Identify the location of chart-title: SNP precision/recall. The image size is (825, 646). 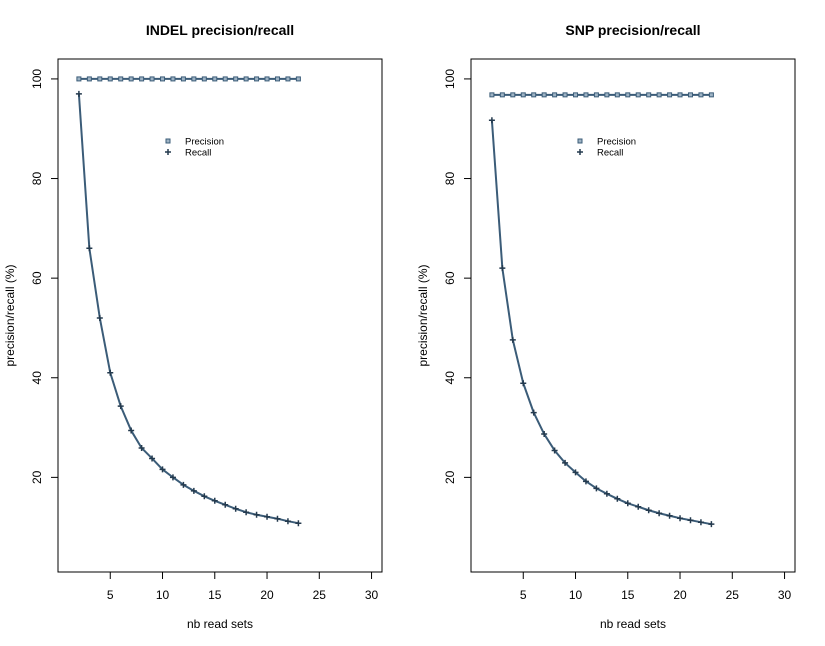
(632, 30).